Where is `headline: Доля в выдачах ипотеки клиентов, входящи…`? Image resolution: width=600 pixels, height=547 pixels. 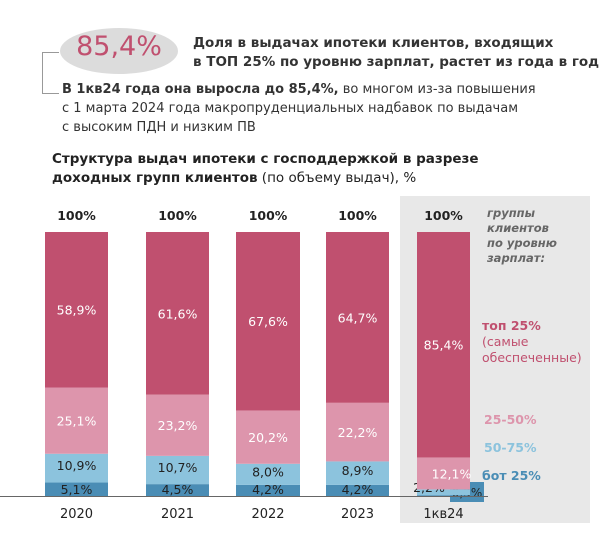
headline: Доля в выдачах ипотеки клиентов, входящи… is located at coordinates (396, 53).